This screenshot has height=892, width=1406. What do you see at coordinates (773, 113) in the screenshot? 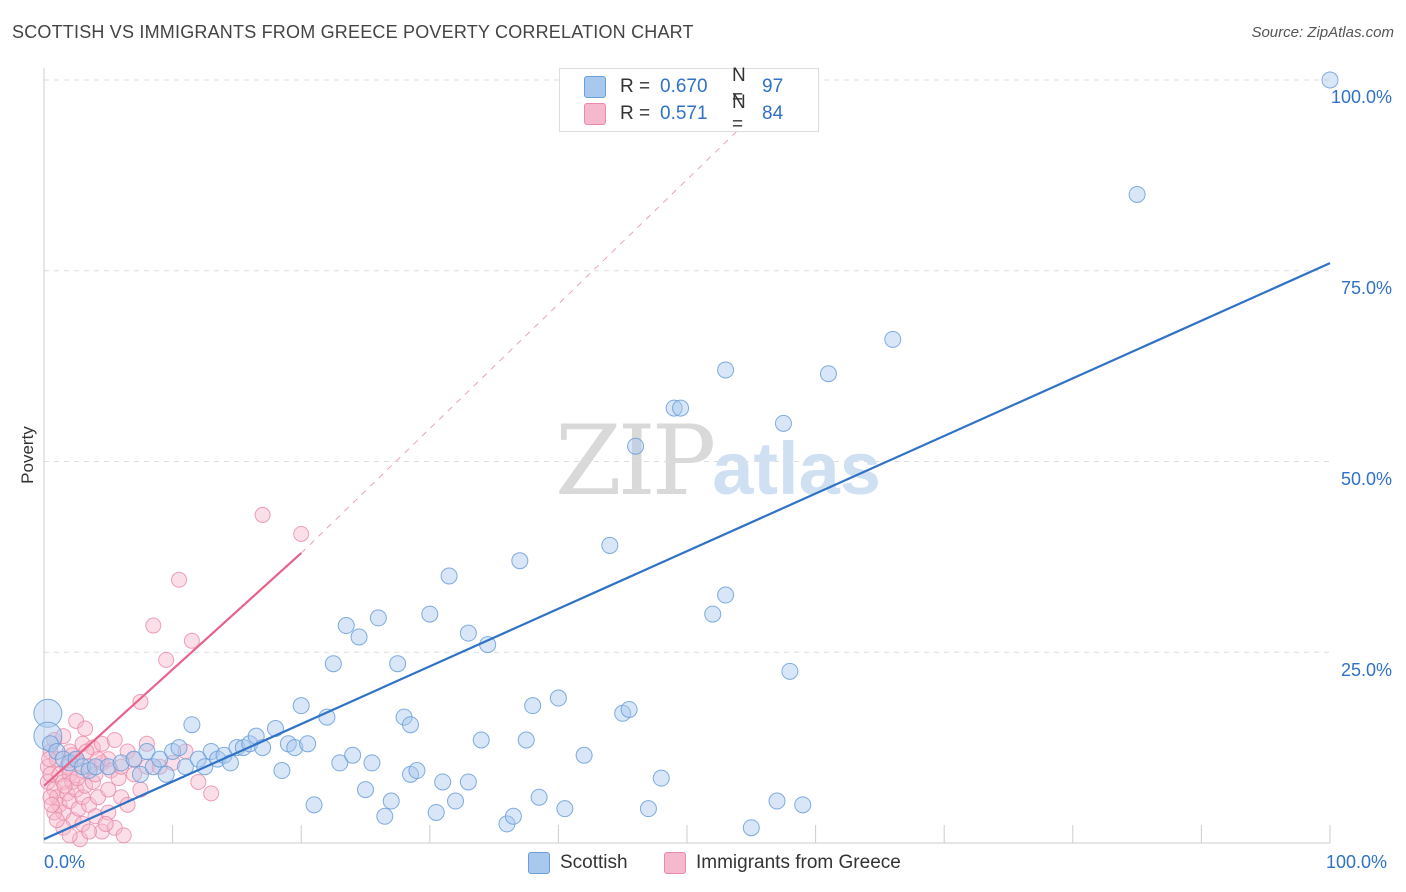
I see `n-value: 84` at bounding box center [773, 113].